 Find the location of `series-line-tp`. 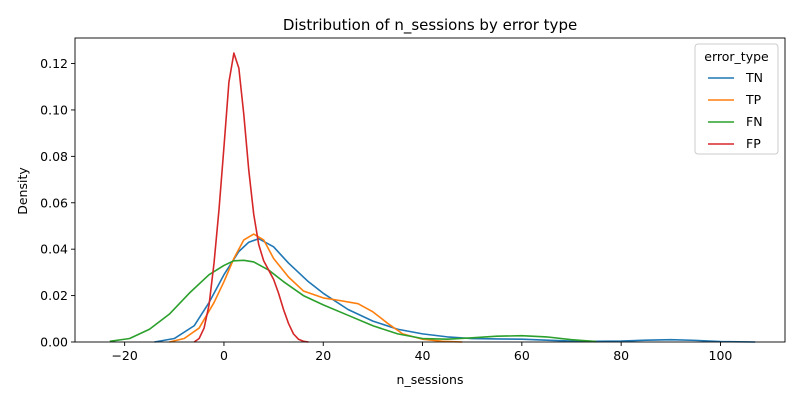

series-line-tp is located at coordinates (316, 288).